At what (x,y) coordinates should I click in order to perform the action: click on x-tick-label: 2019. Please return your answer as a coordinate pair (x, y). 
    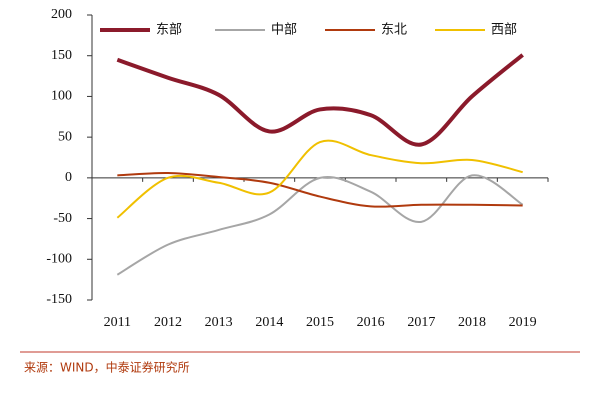
    Looking at the image, I should click on (523, 322).